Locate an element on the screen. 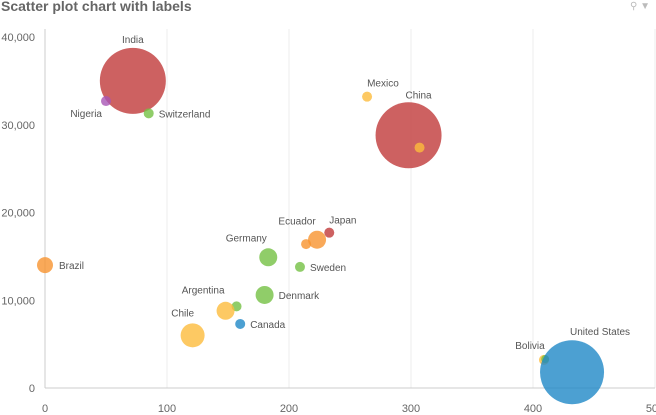  y-tick-label: 10,000 is located at coordinates (18, 301).